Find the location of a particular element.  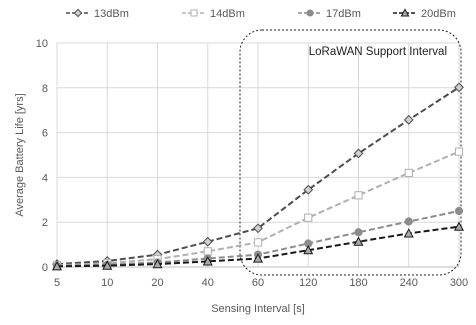

legend-entry: 14dBm is located at coordinates (213, 14).